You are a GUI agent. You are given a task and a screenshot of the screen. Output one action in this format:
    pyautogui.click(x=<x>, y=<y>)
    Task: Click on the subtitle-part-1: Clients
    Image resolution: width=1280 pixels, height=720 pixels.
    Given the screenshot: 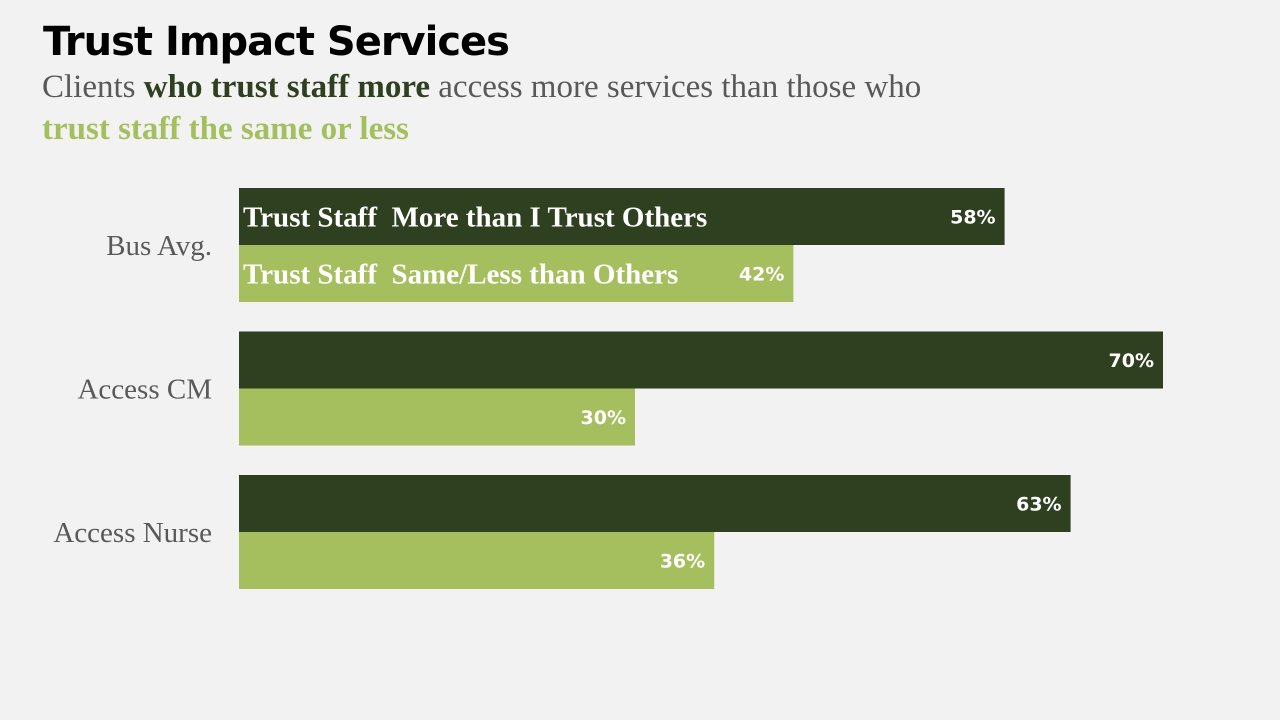 What is the action you would take?
    pyautogui.click(x=93, y=87)
    